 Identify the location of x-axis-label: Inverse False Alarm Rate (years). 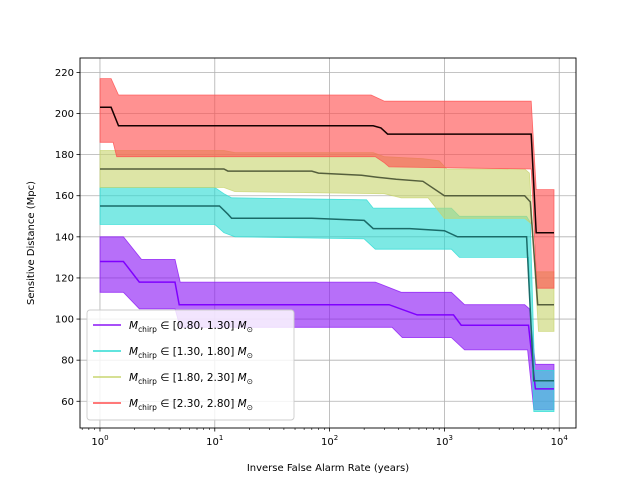
(328, 468).